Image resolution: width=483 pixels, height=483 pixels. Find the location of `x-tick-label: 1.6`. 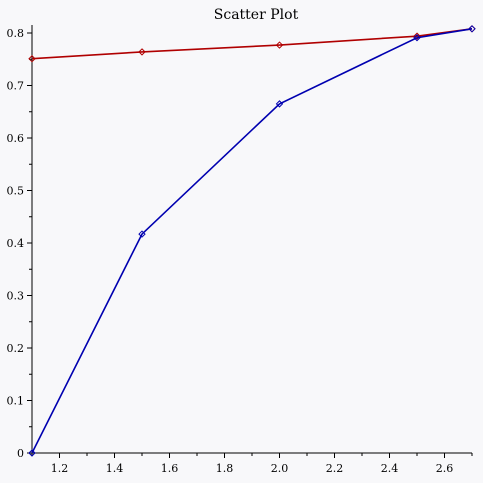

x-tick-label: 1.6 is located at coordinates (170, 468).